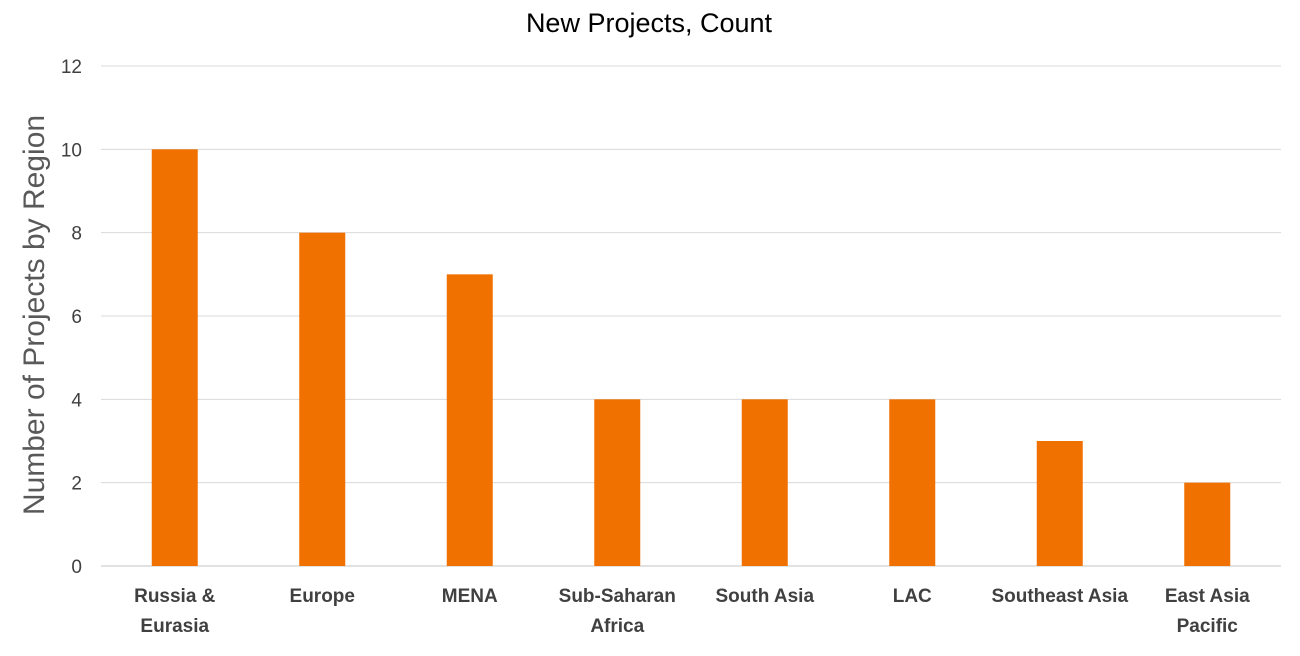 The height and width of the screenshot is (656, 1300). I want to click on y-axis-label: Number of Projects by Region, so click(34, 315).